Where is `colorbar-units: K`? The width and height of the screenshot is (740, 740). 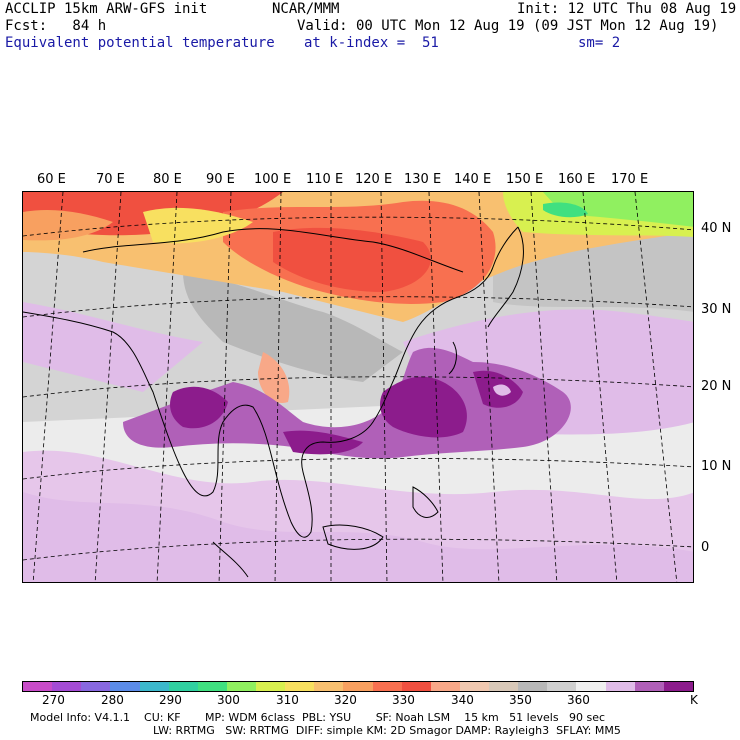
colorbar-units: K is located at coordinates (694, 700).